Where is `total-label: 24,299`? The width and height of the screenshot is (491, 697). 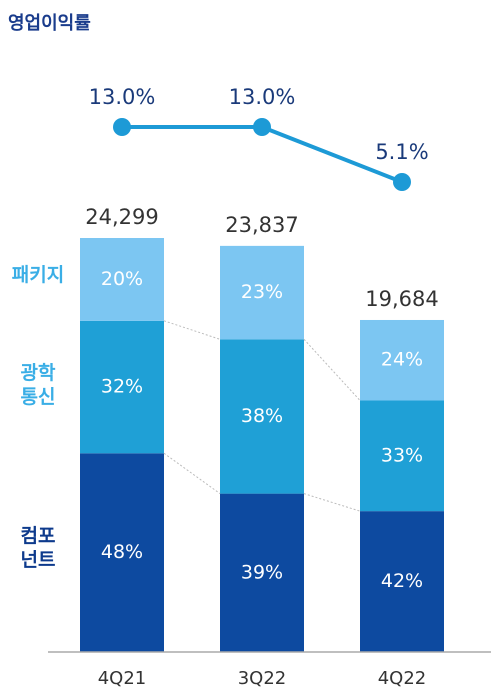 total-label: 24,299 is located at coordinates (121, 217).